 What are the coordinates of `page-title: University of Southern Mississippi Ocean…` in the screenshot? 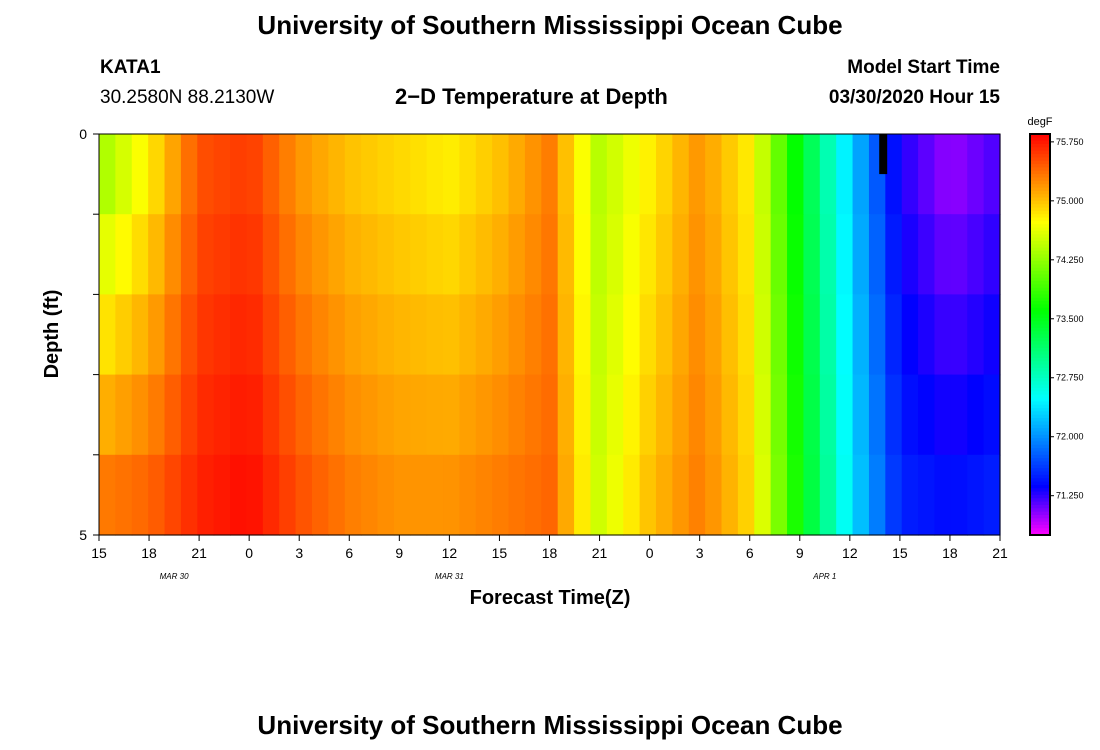 It's located at (550, 25).